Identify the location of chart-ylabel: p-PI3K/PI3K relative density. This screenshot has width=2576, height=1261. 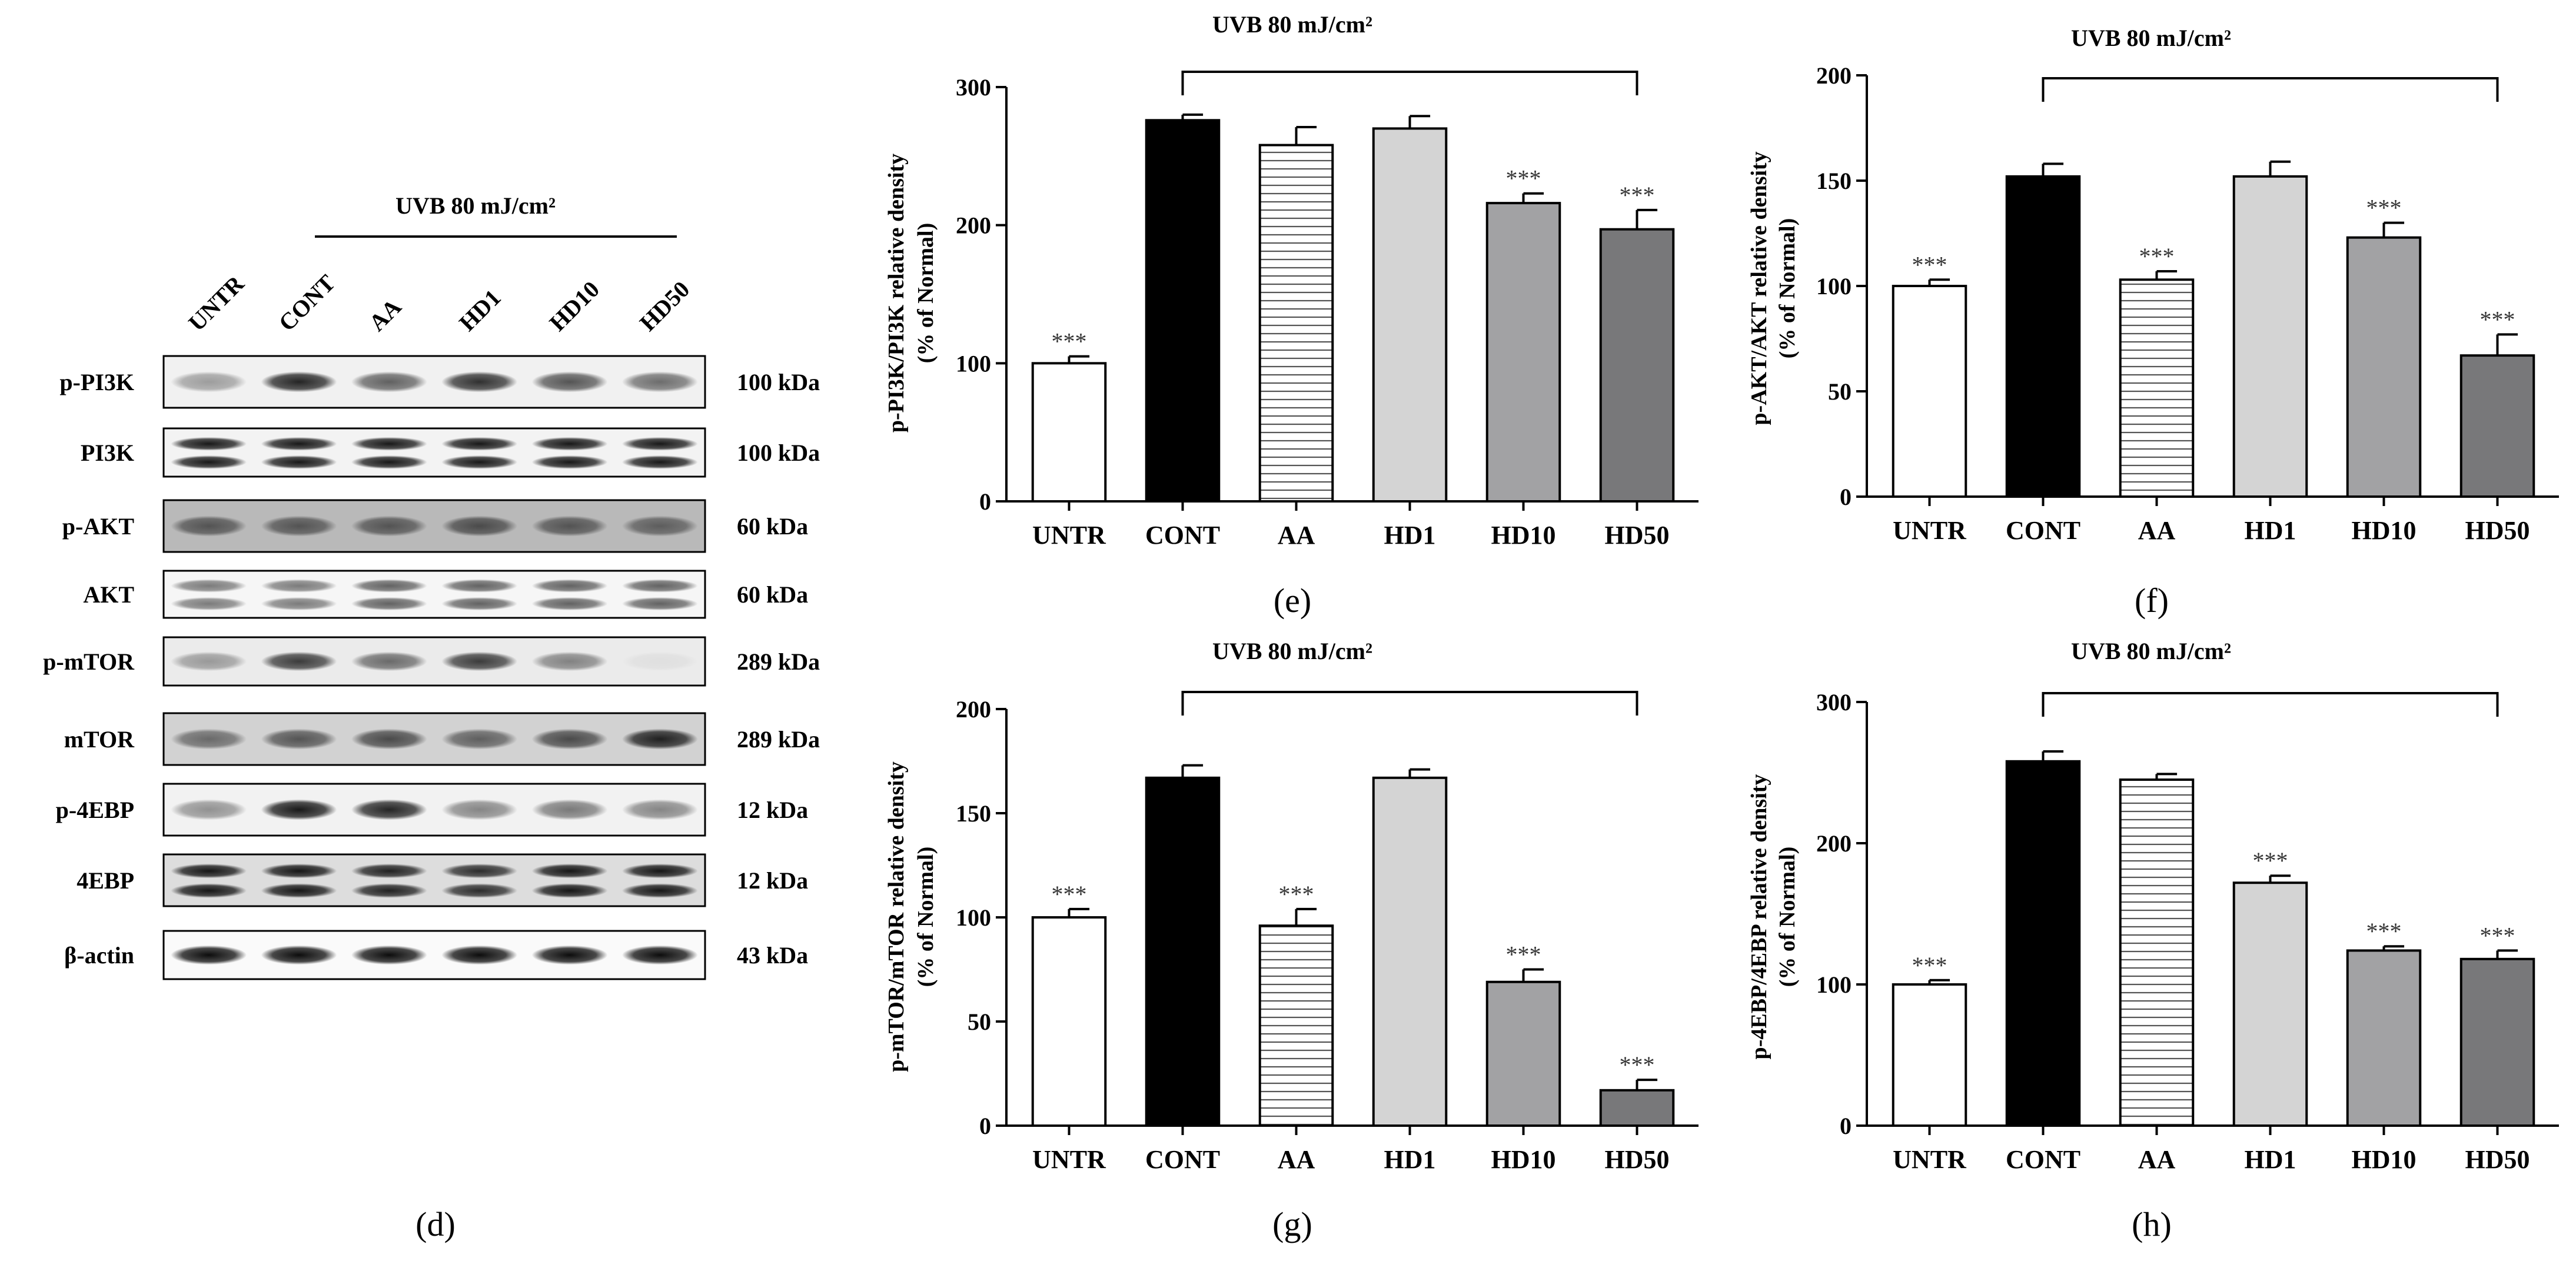
(896, 293).